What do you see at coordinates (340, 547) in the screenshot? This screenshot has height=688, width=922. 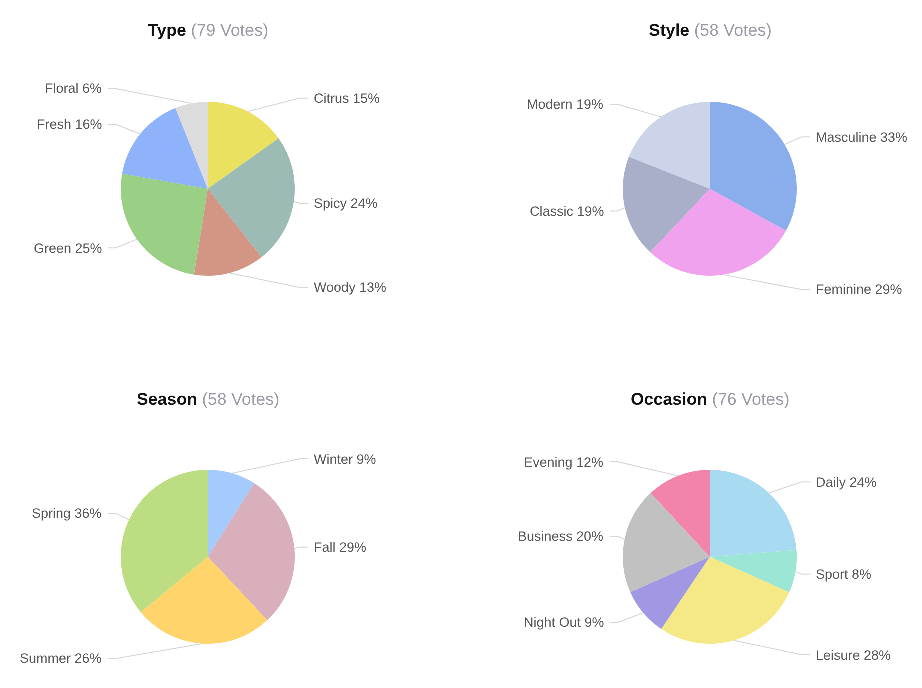 I see `slice-label: Fall 29%` at bounding box center [340, 547].